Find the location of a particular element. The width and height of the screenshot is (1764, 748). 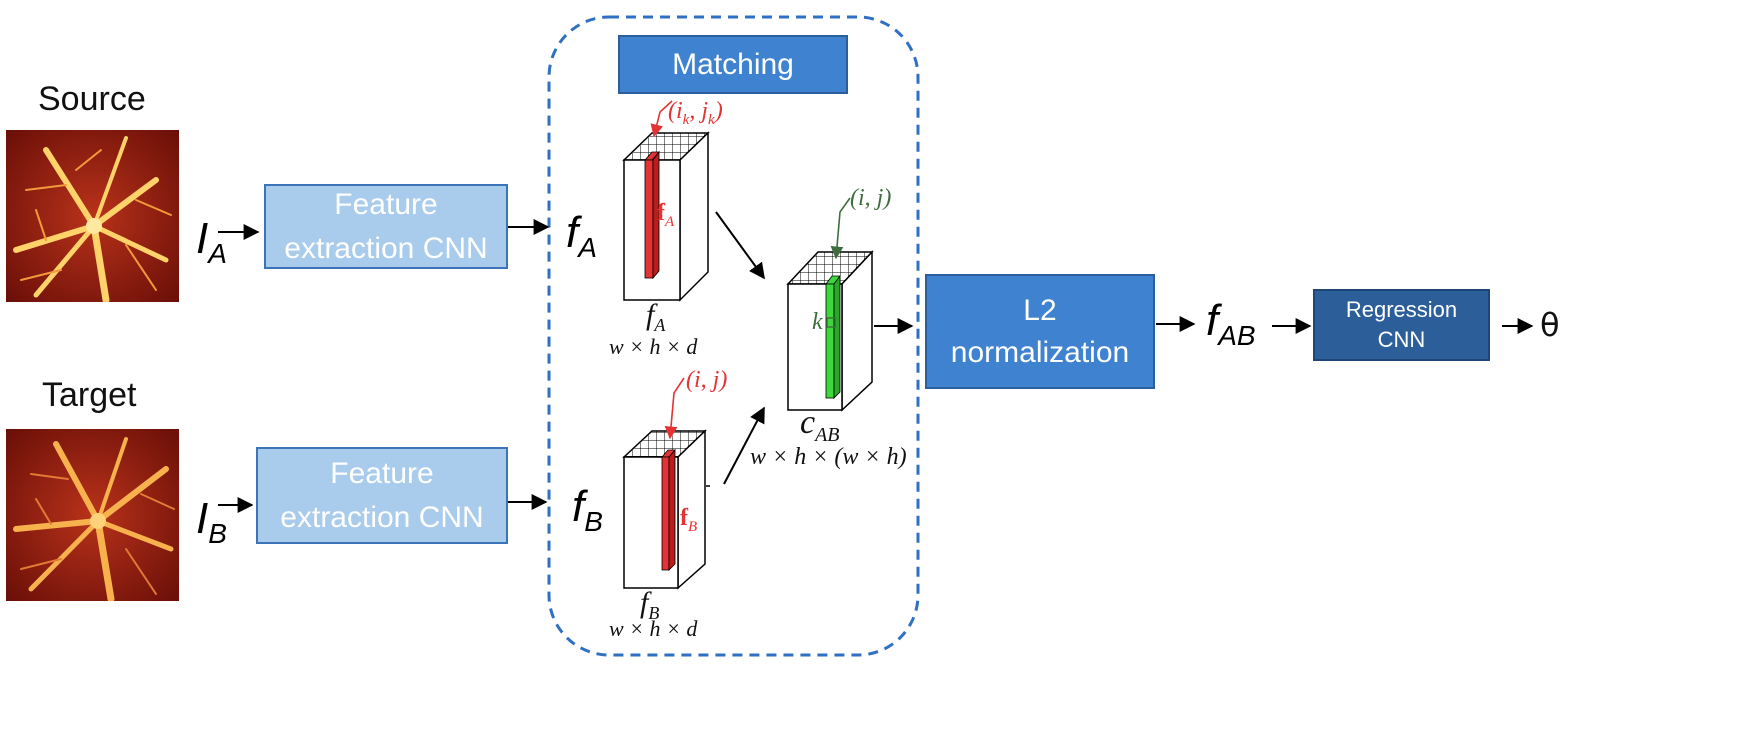

input-b-symbol: IB is located at coordinates (211, 522).